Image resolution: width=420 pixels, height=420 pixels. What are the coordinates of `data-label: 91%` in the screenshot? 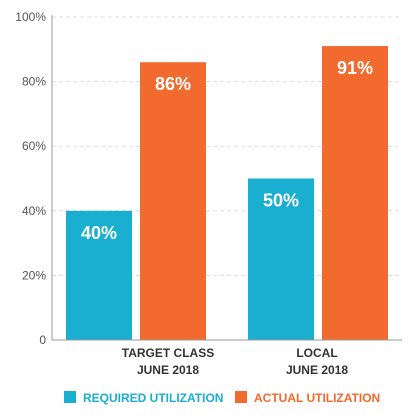 It's located at (355, 68).